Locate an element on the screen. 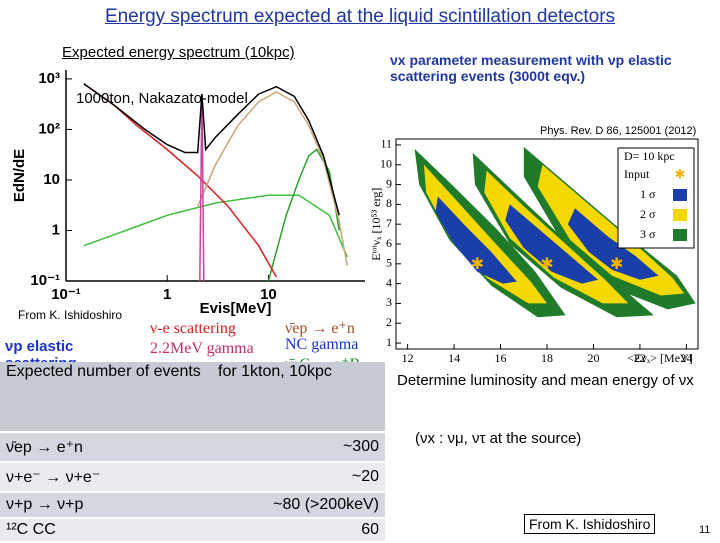  x-axis-label: Evis[MeV] is located at coordinates (236, 308).